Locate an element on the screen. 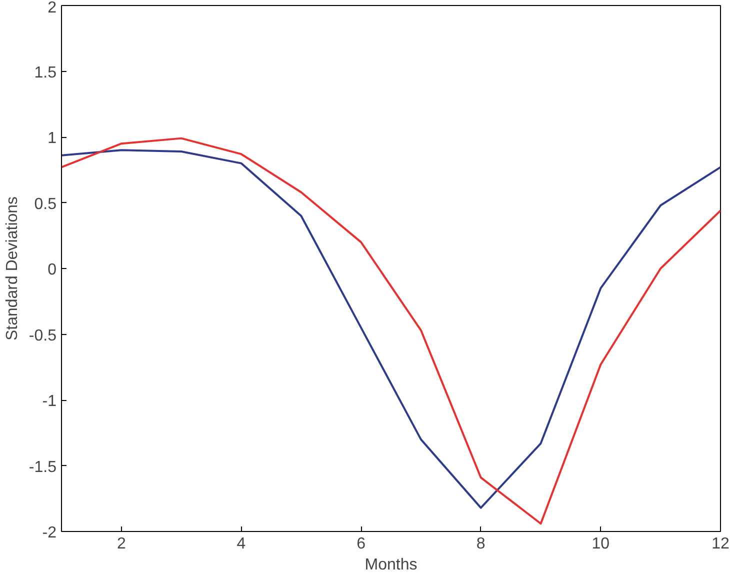  y-tick-label: -1 is located at coordinates (49, 401).